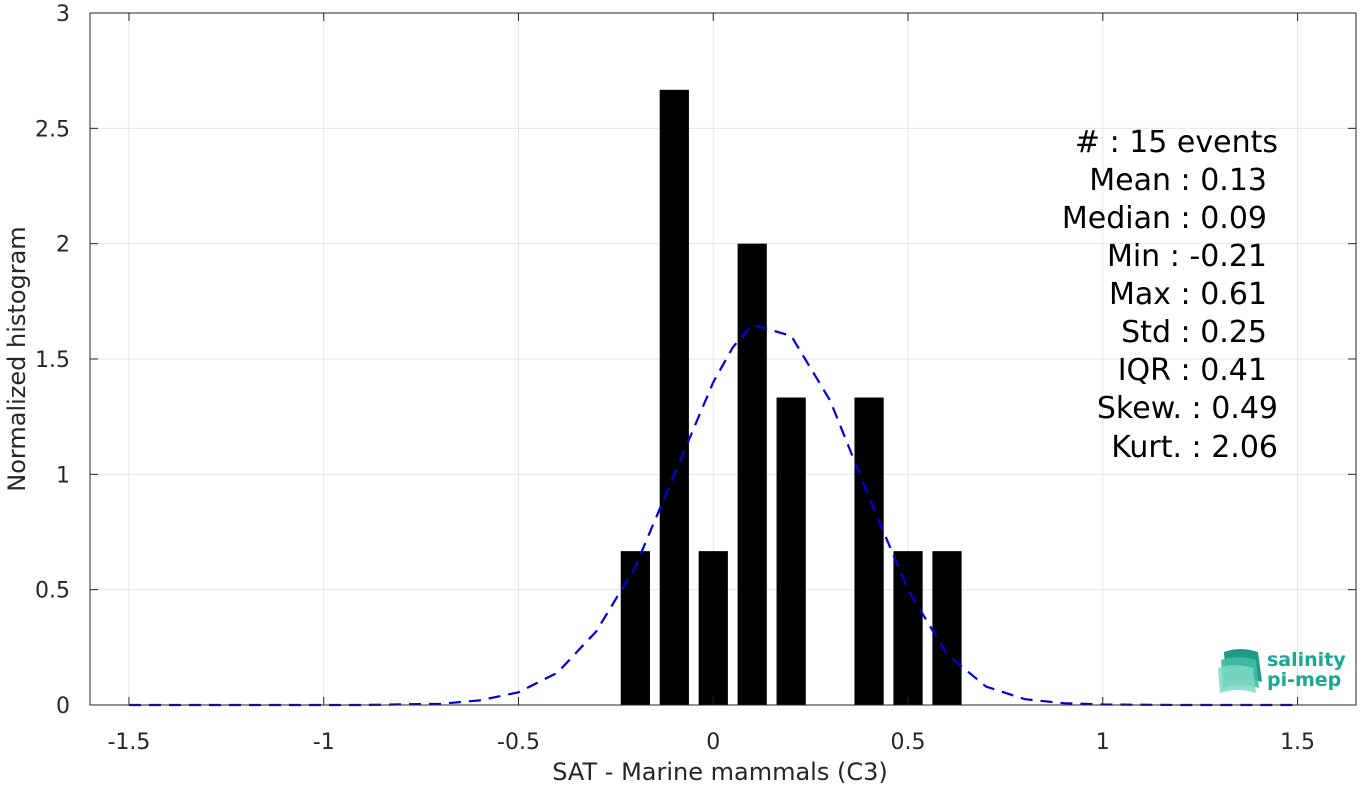  I want to click on stat-mean: Mean : 0.13, so click(1178, 180).